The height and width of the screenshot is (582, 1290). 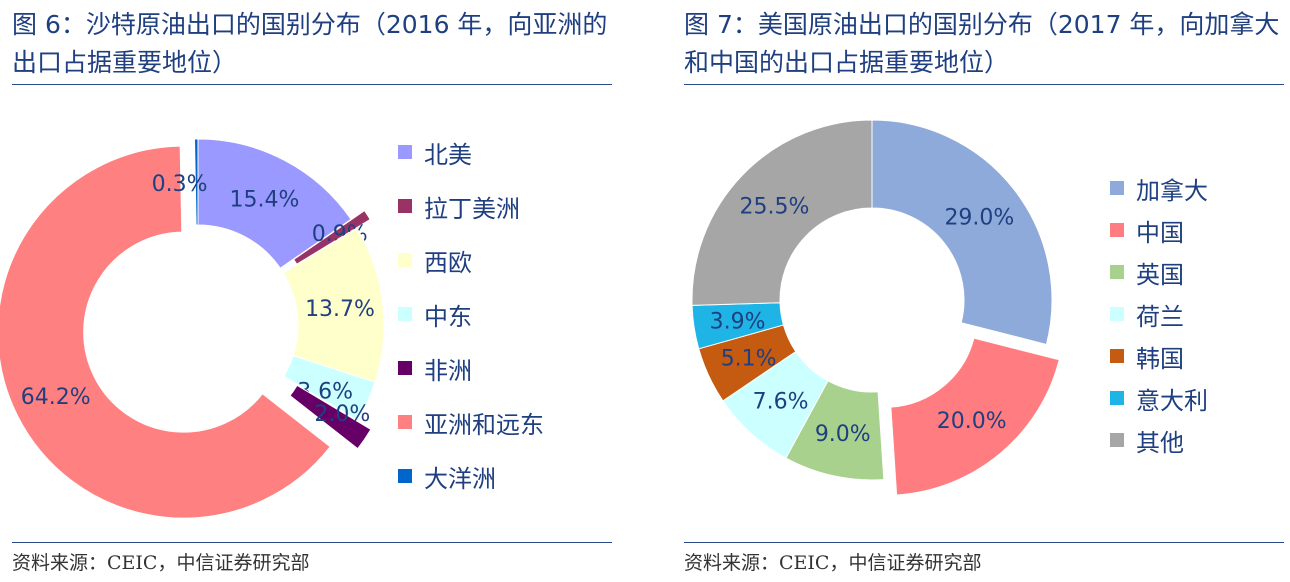 What do you see at coordinates (342, 414) in the screenshot?
I see `data-label: 2.0%` at bounding box center [342, 414].